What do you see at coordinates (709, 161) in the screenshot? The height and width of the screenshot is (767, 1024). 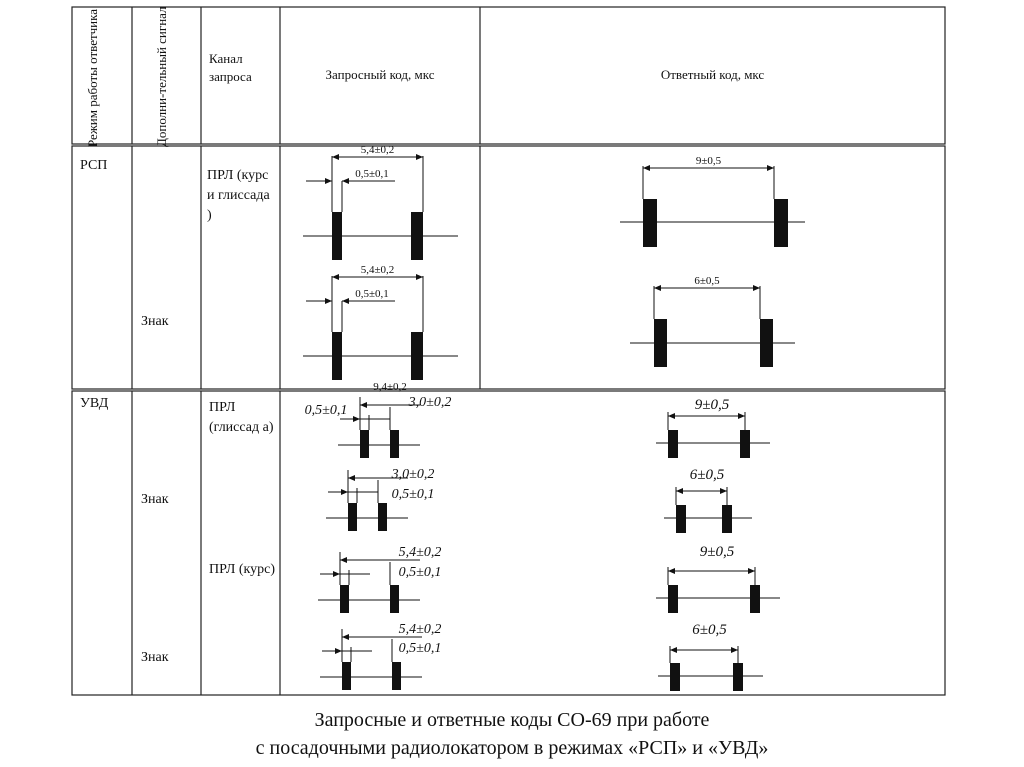 I see `response-interval: 9±0,5` at bounding box center [709, 161].